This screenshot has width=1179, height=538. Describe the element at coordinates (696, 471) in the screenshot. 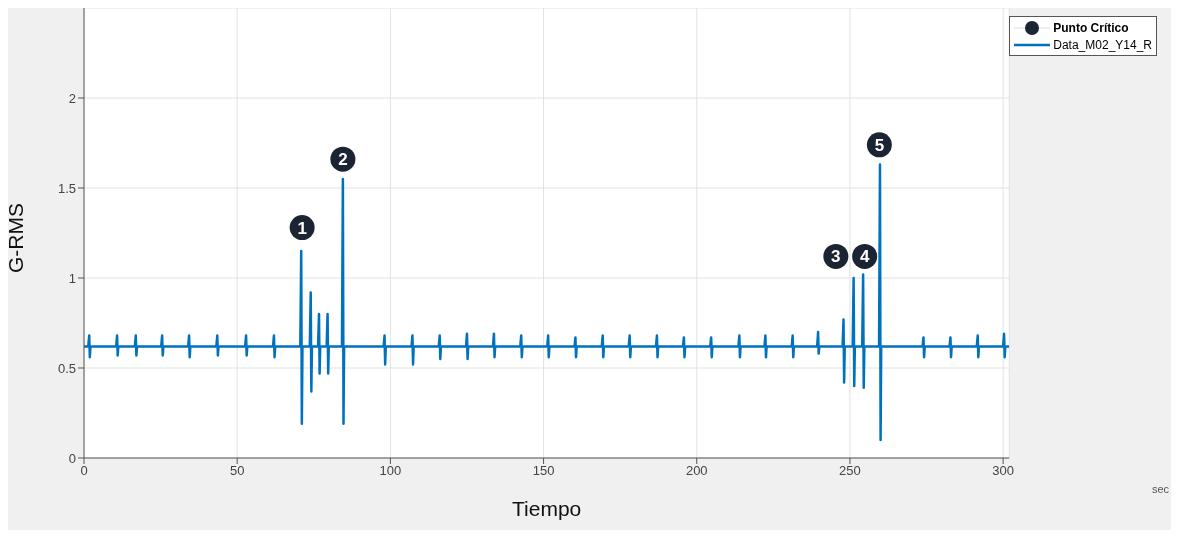

I see `x-tick-label: 200` at that location.